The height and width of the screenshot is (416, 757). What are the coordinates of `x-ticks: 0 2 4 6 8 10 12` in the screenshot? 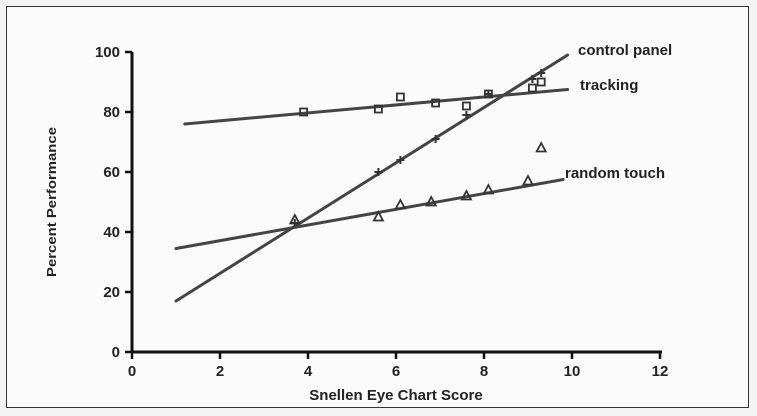 It's located at (398, 366).